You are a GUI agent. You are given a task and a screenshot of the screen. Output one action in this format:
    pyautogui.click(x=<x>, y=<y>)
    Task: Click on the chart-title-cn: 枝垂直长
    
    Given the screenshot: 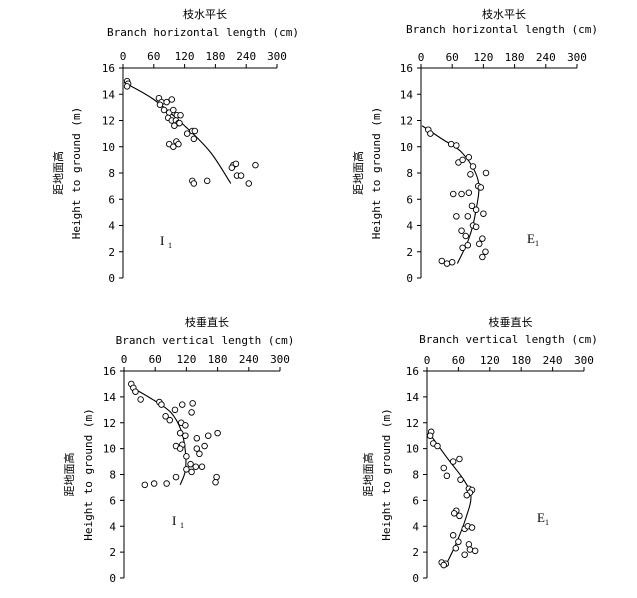 What is the action you would take?
    pyautogui.click(x=207, y=322)
    